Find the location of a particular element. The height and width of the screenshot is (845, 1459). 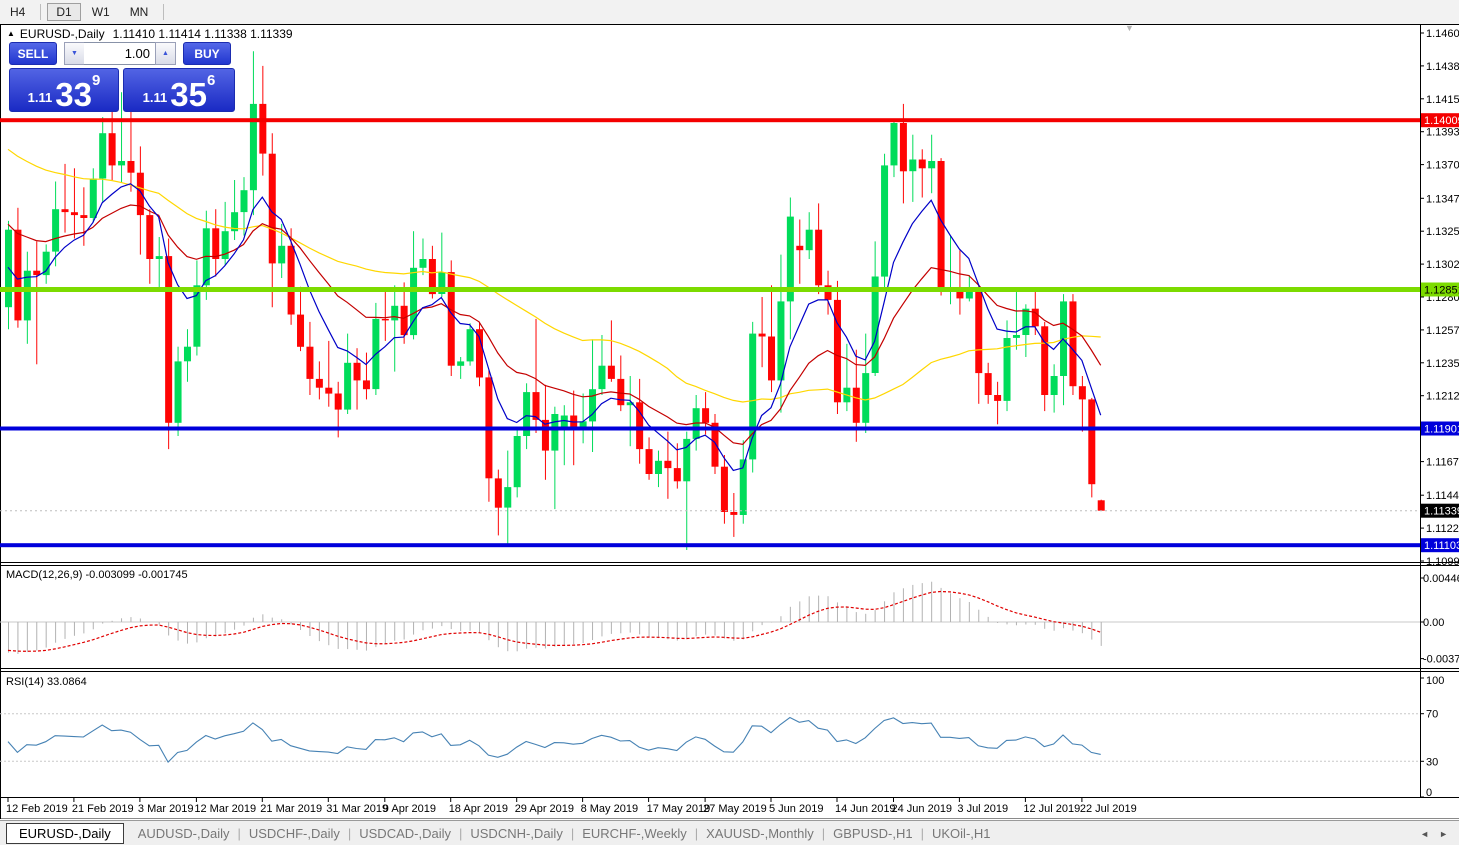

rsi-name: RSI(14) is located at coordinates (25, 682).